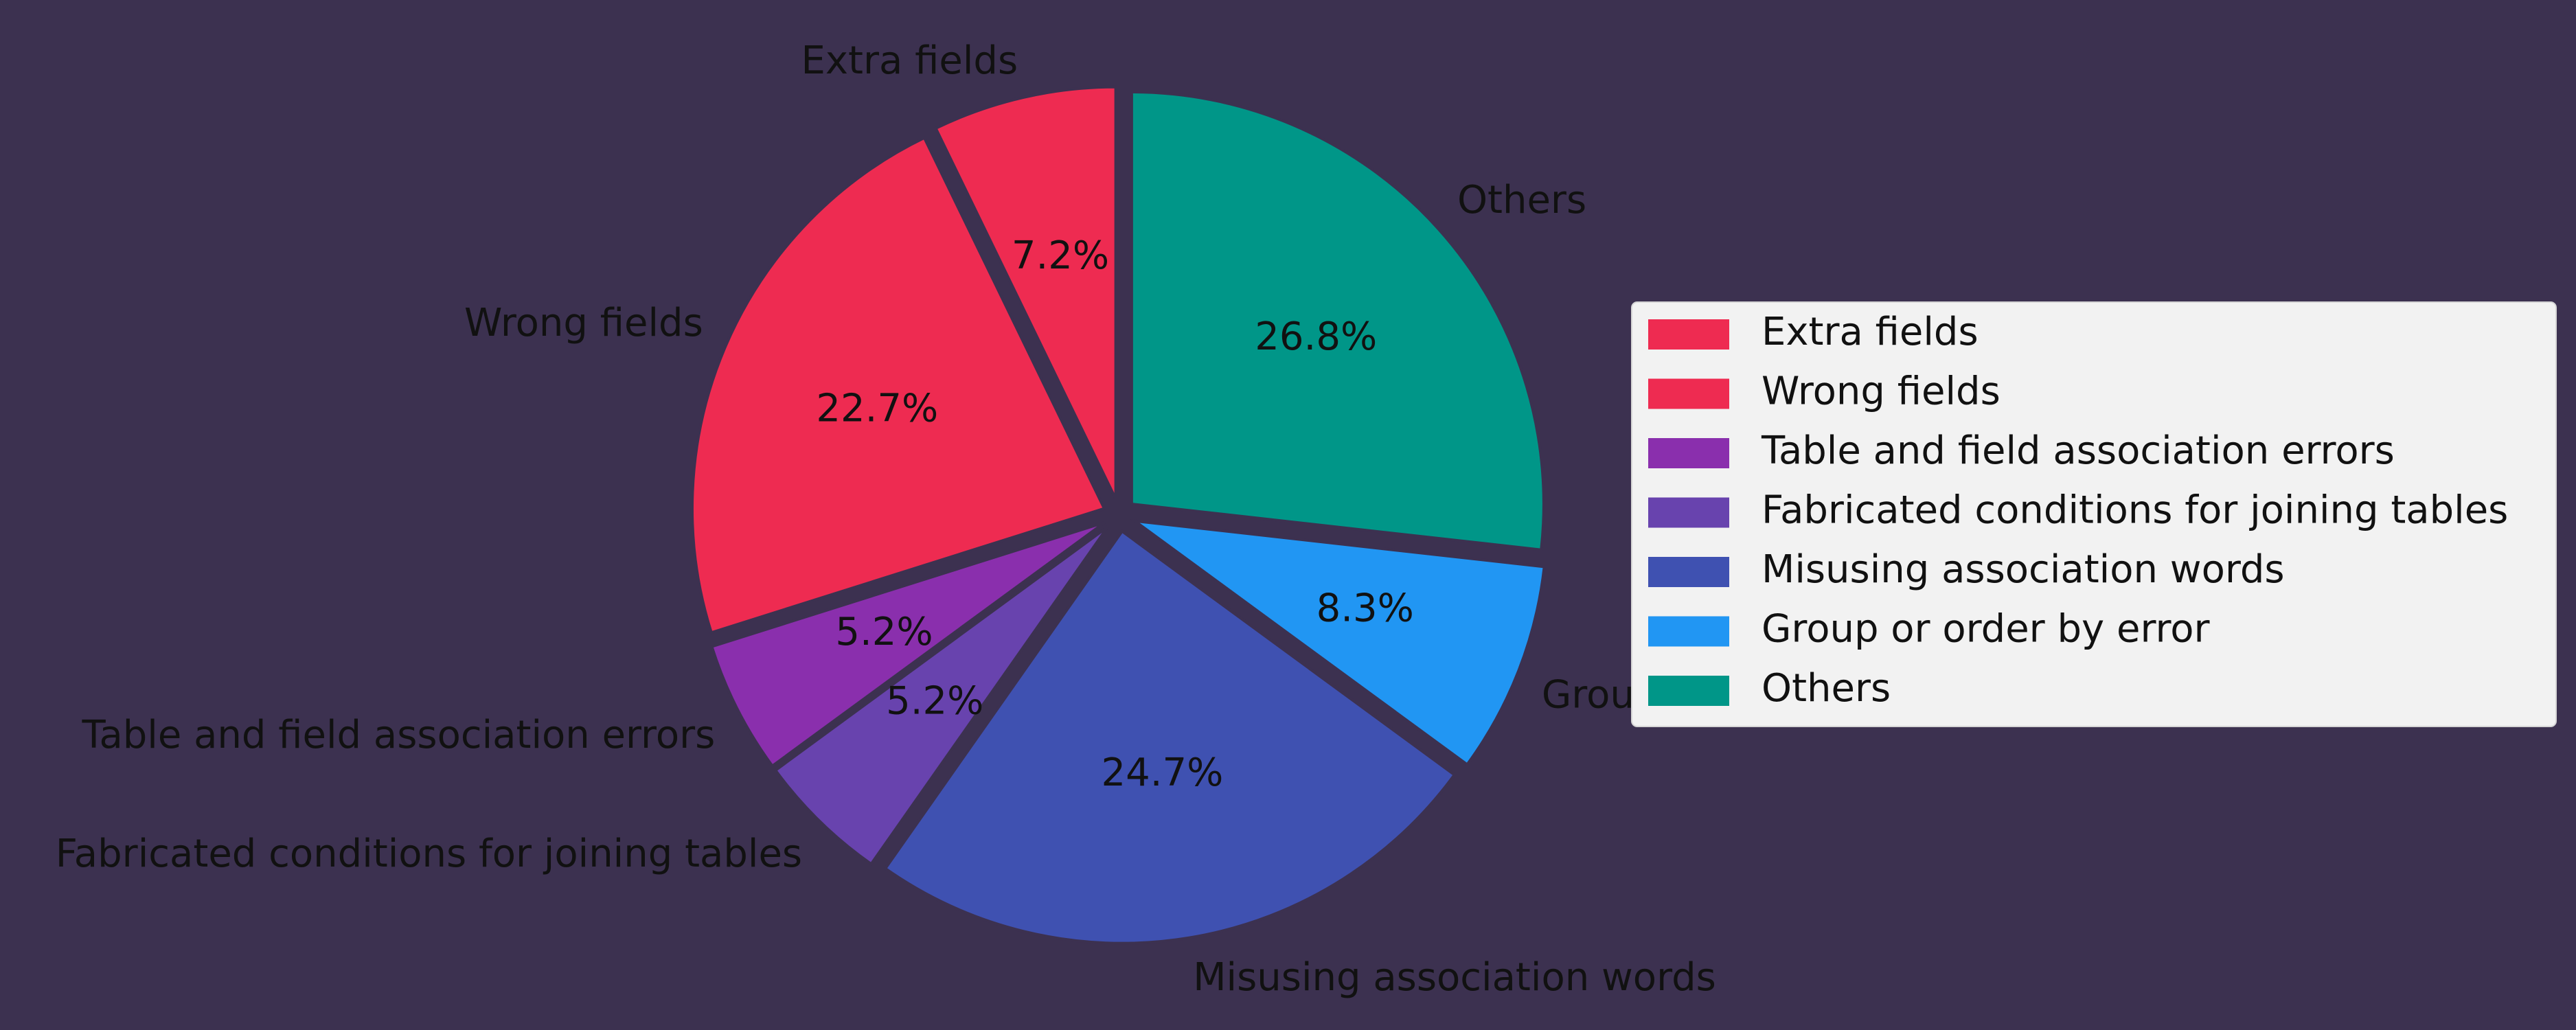 This screenshot has width=2576, height=1030. I want to click on legend-label-wrong-fields: Wrong fields, so click(1881, 391).